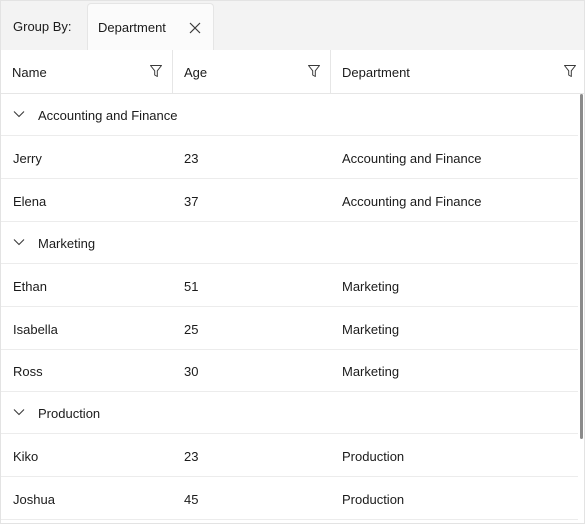 This screenshot has width=585, height=524. Describe the element at coordinates (69, 413) in the screenshot. I see `group-label: Production` at that location.